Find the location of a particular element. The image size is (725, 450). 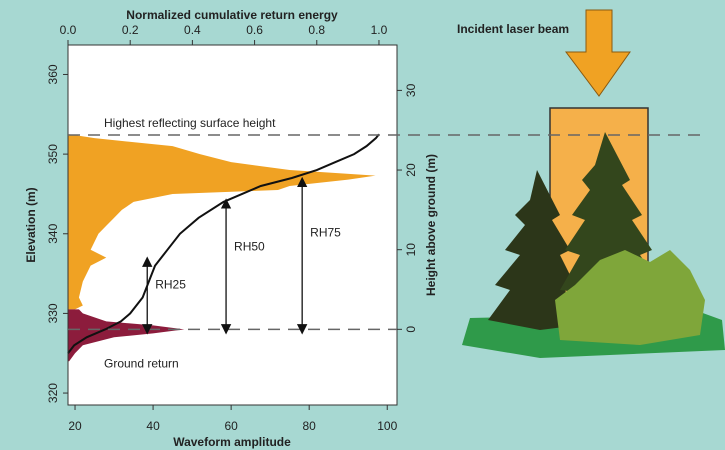

x2-tick-label: 0.4 is located at coordinates (192, 30).